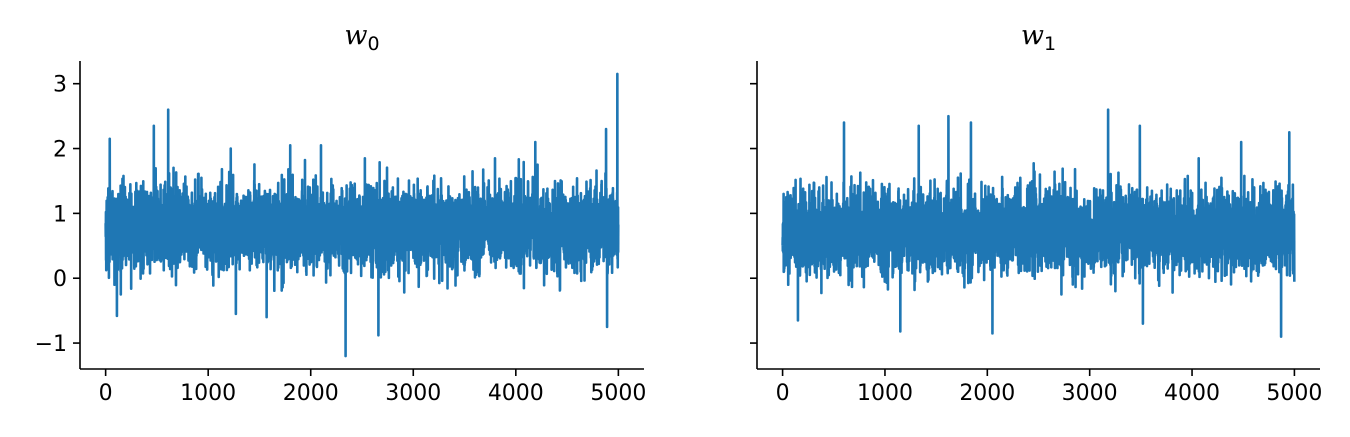  What do you see at coordinates (60, 150) in the screenshot?
I see `y-tick-label: 2` at bounding box center [60, 150].